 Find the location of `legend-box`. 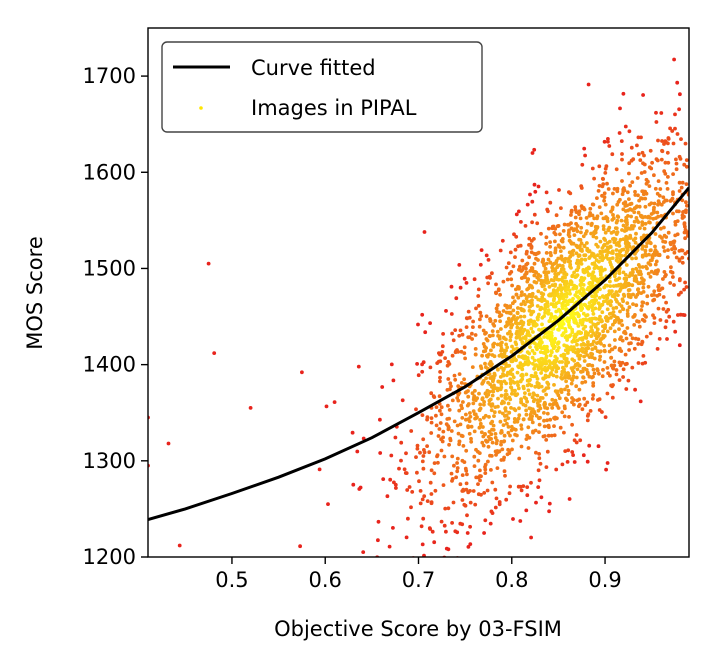

legend-box is located at coordinates (322, 87).